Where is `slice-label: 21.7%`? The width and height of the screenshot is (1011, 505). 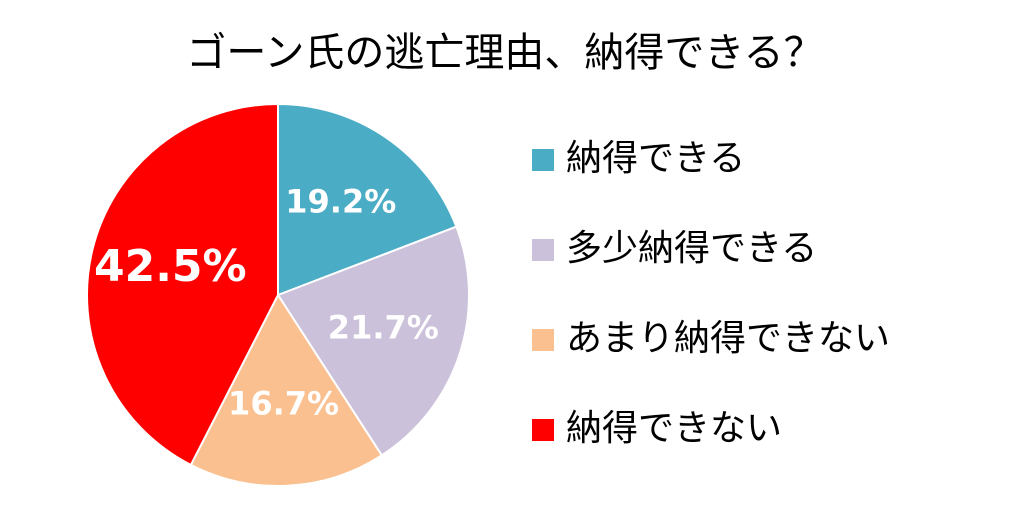 slice-label: 21.7% is located at coordinates (383, 327).